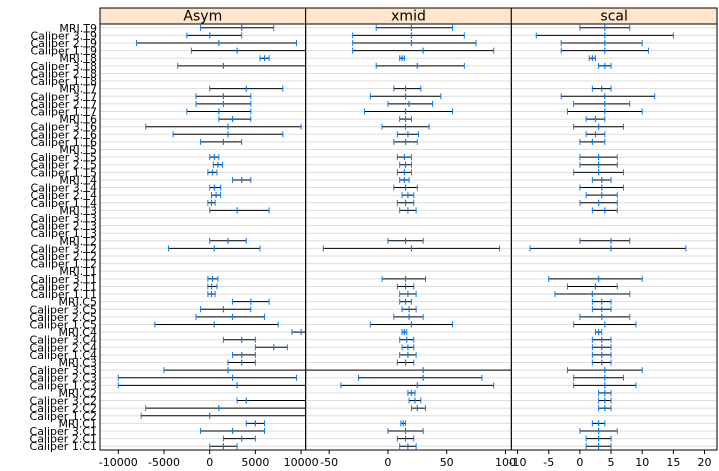  I want to click on row-label: Caliper 1.T7, so click(63, 111).